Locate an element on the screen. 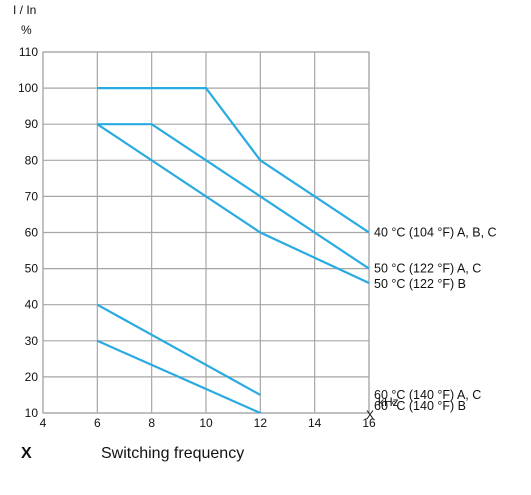 The image size is (531, 495). series-label-4: 60 °C (140 °F) A, C is located at coordinates (427, 395).